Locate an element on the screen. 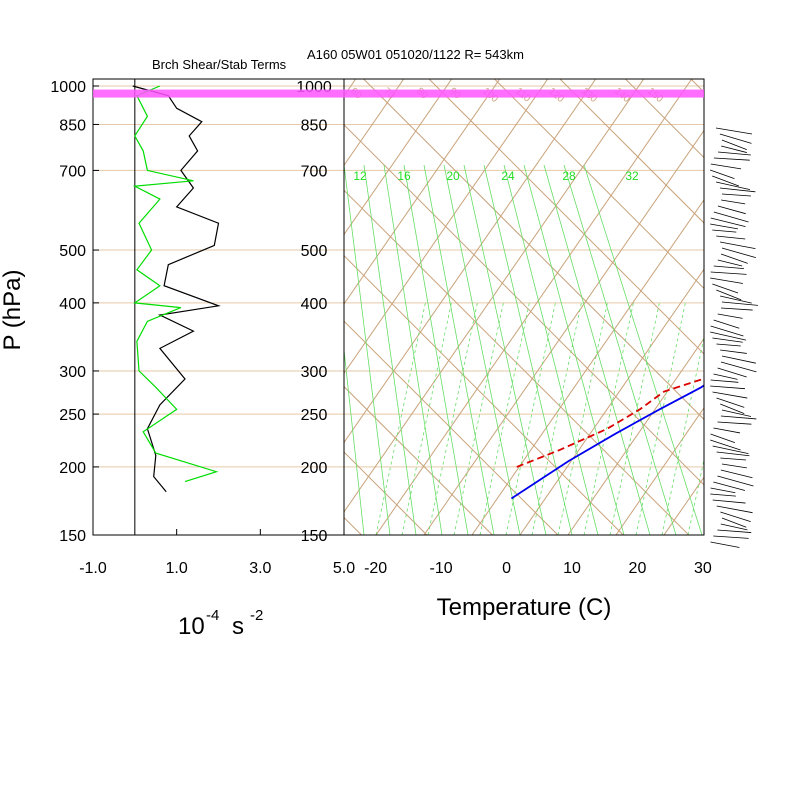  right-y-tick-label: 250 is located at coordinates (314, 415).